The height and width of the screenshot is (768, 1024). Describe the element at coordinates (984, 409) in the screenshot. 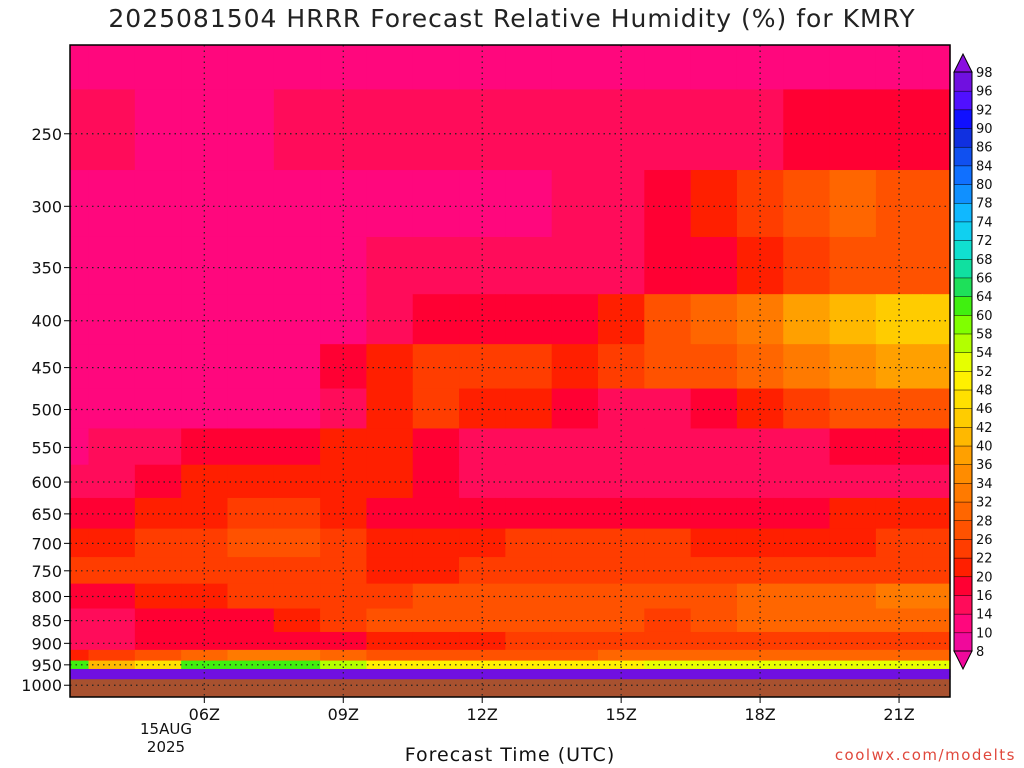

I see `colorbar-label: 46` at that location.